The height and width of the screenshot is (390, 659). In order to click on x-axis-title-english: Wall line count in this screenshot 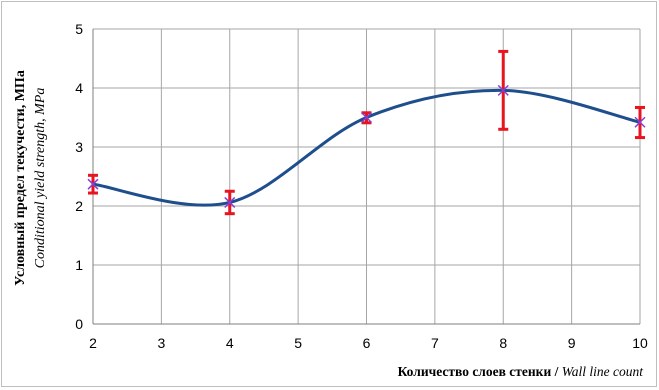, I will do `click(603, 371)`.